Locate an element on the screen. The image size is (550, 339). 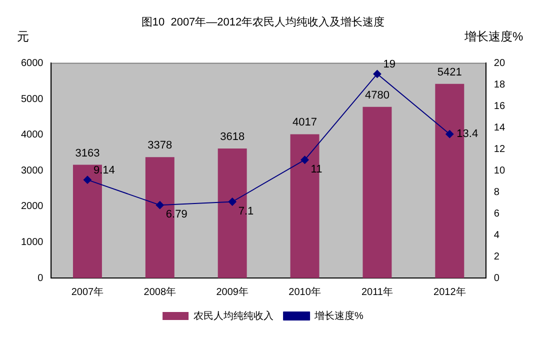
y2-tick-label: 0 is located at coordinates (497, 278).